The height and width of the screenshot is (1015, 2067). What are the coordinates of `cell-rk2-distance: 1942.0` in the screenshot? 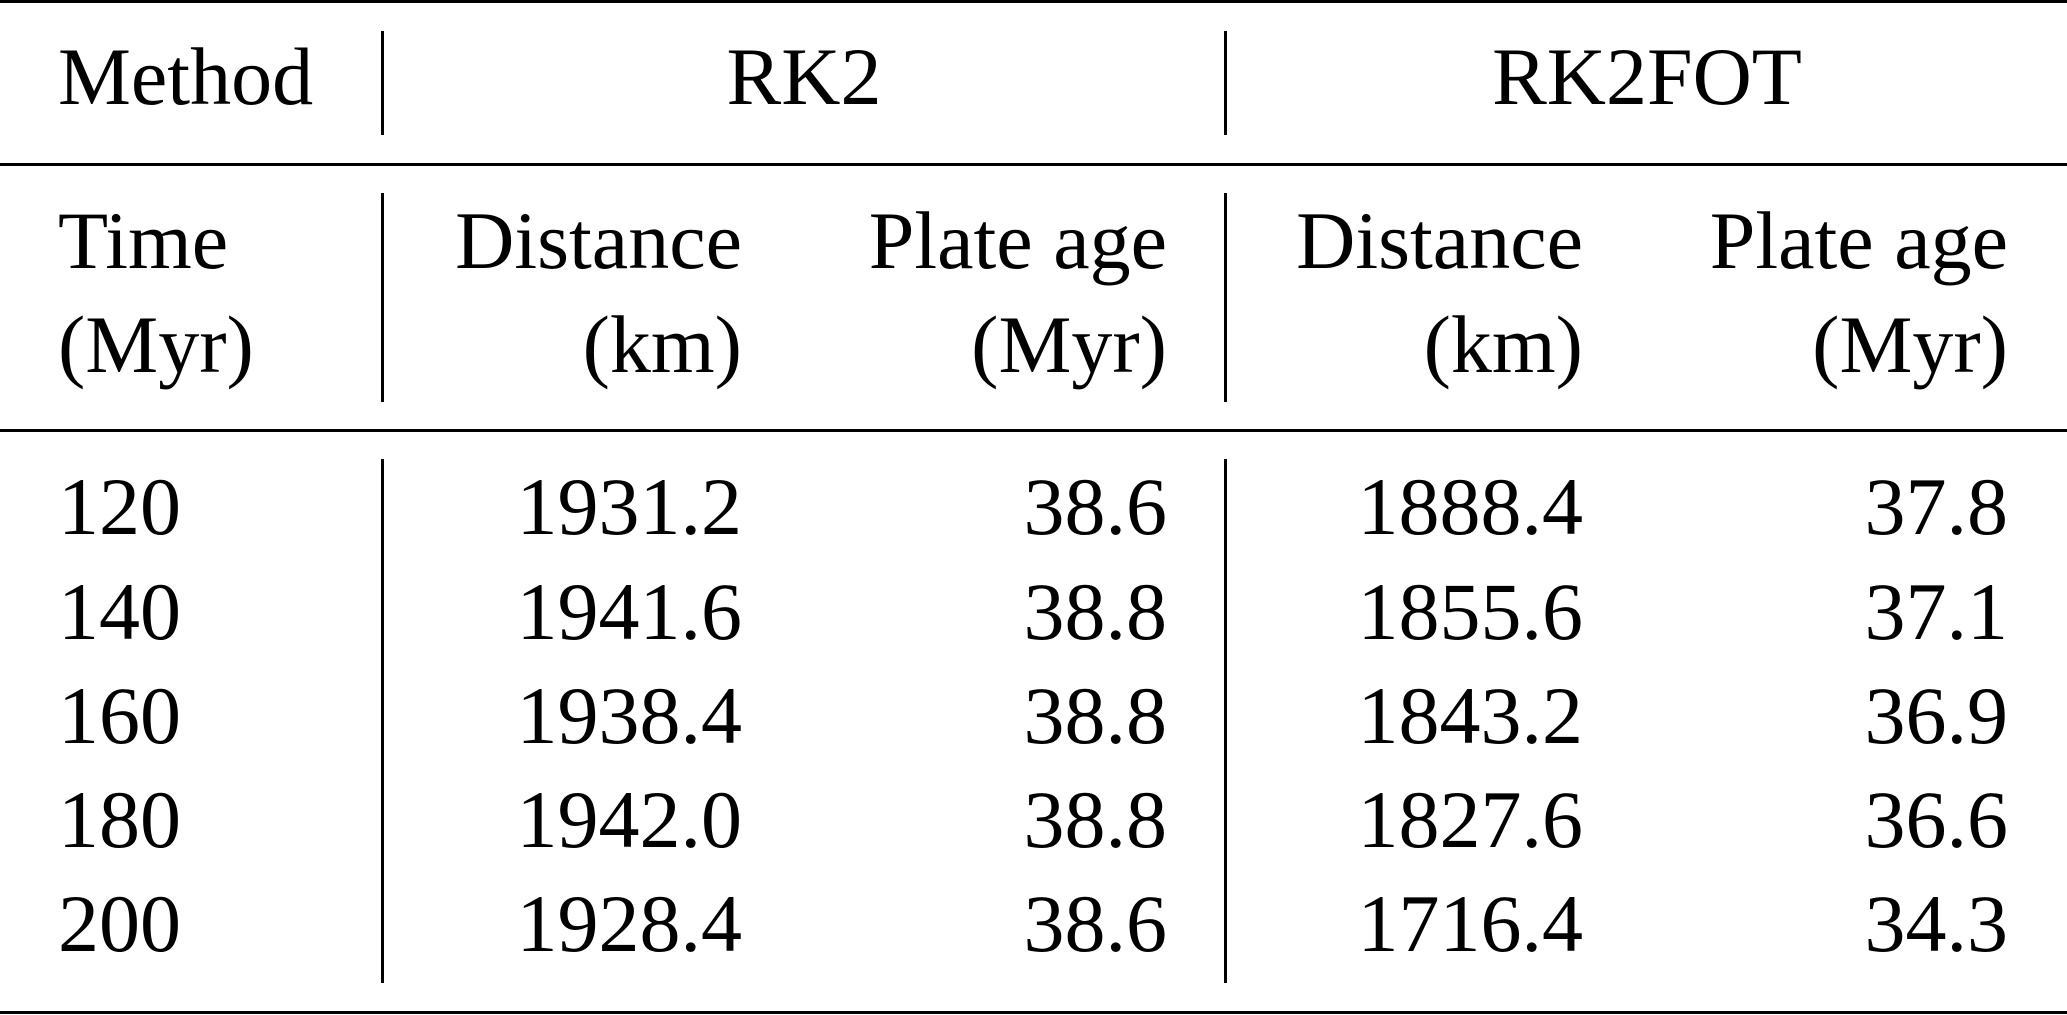 It's located at (629, 819).